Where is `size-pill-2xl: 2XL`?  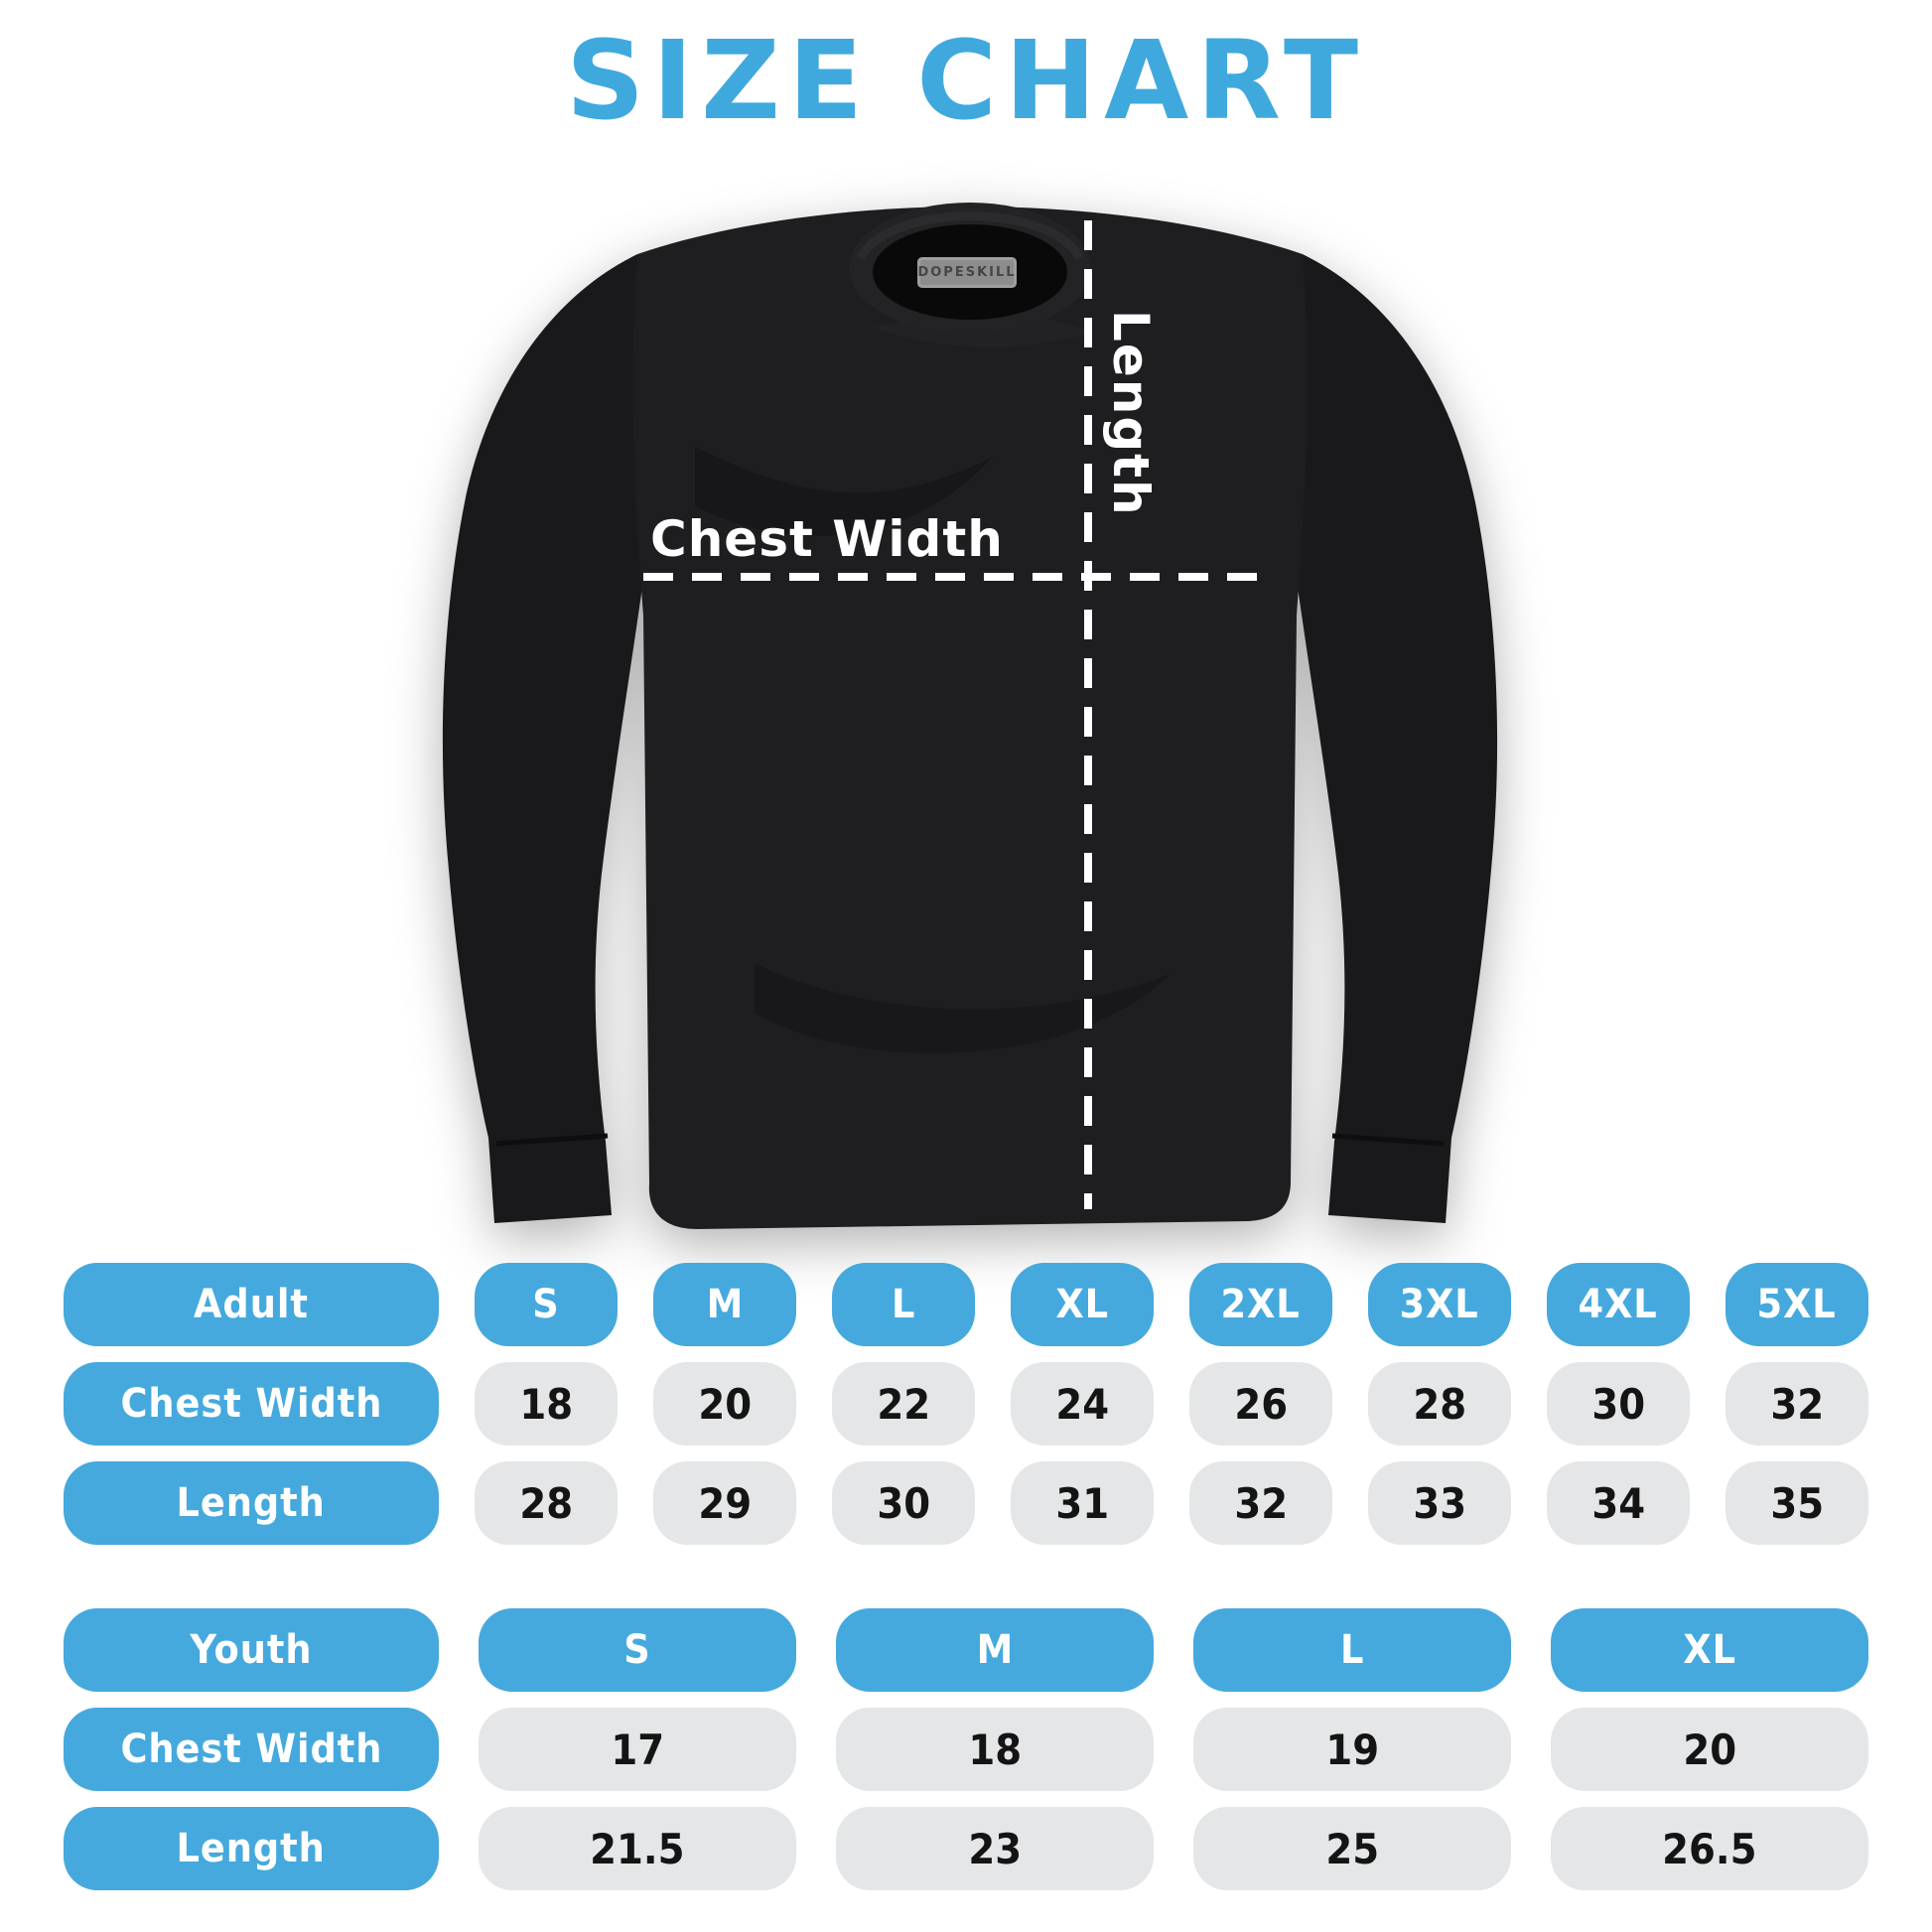 size-pill-2xl: 2XL is located at coordinates (1260, 1305).